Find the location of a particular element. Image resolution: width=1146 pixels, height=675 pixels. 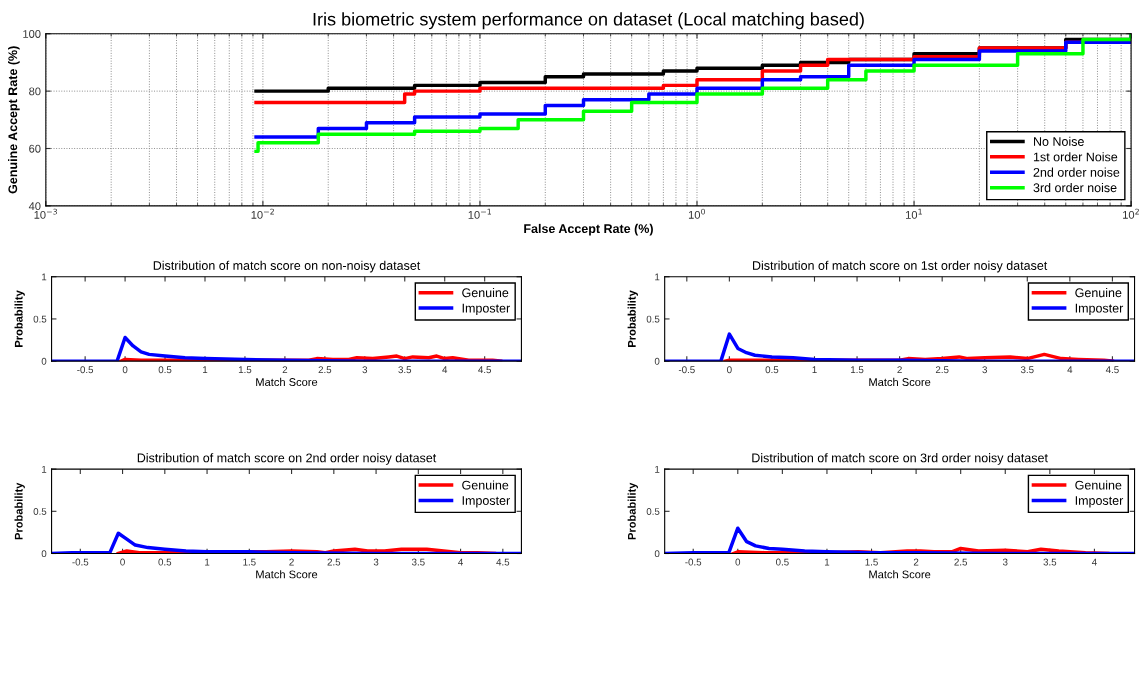

x-tick-label: 10$^{−1}$ is located at coordinates (479, 213).